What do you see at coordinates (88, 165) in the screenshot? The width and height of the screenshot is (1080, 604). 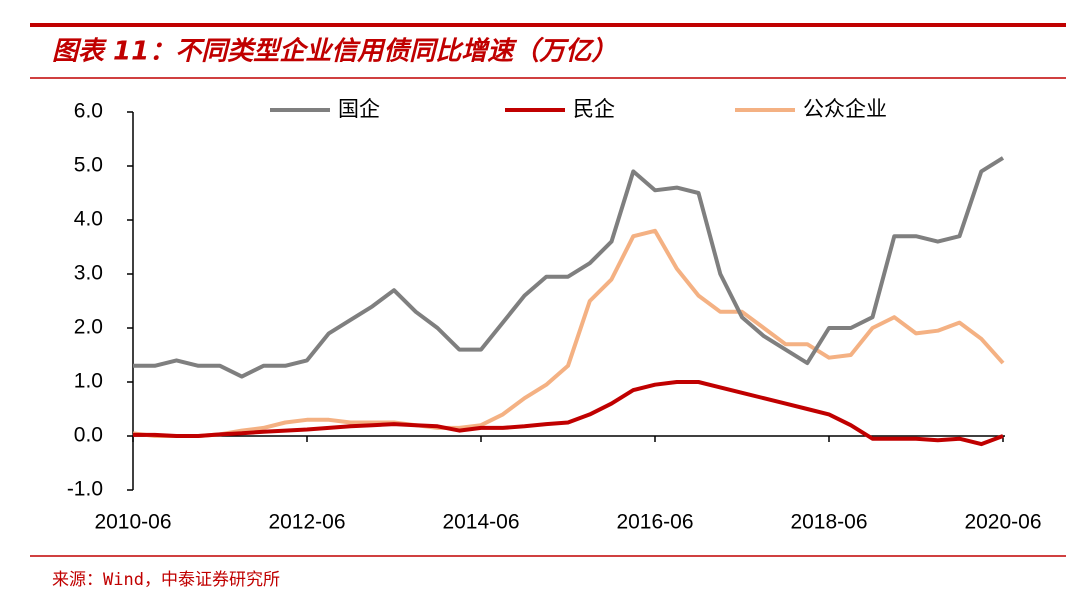 I see `y-tick-label: 5.0` at bounding box center [88, 165].